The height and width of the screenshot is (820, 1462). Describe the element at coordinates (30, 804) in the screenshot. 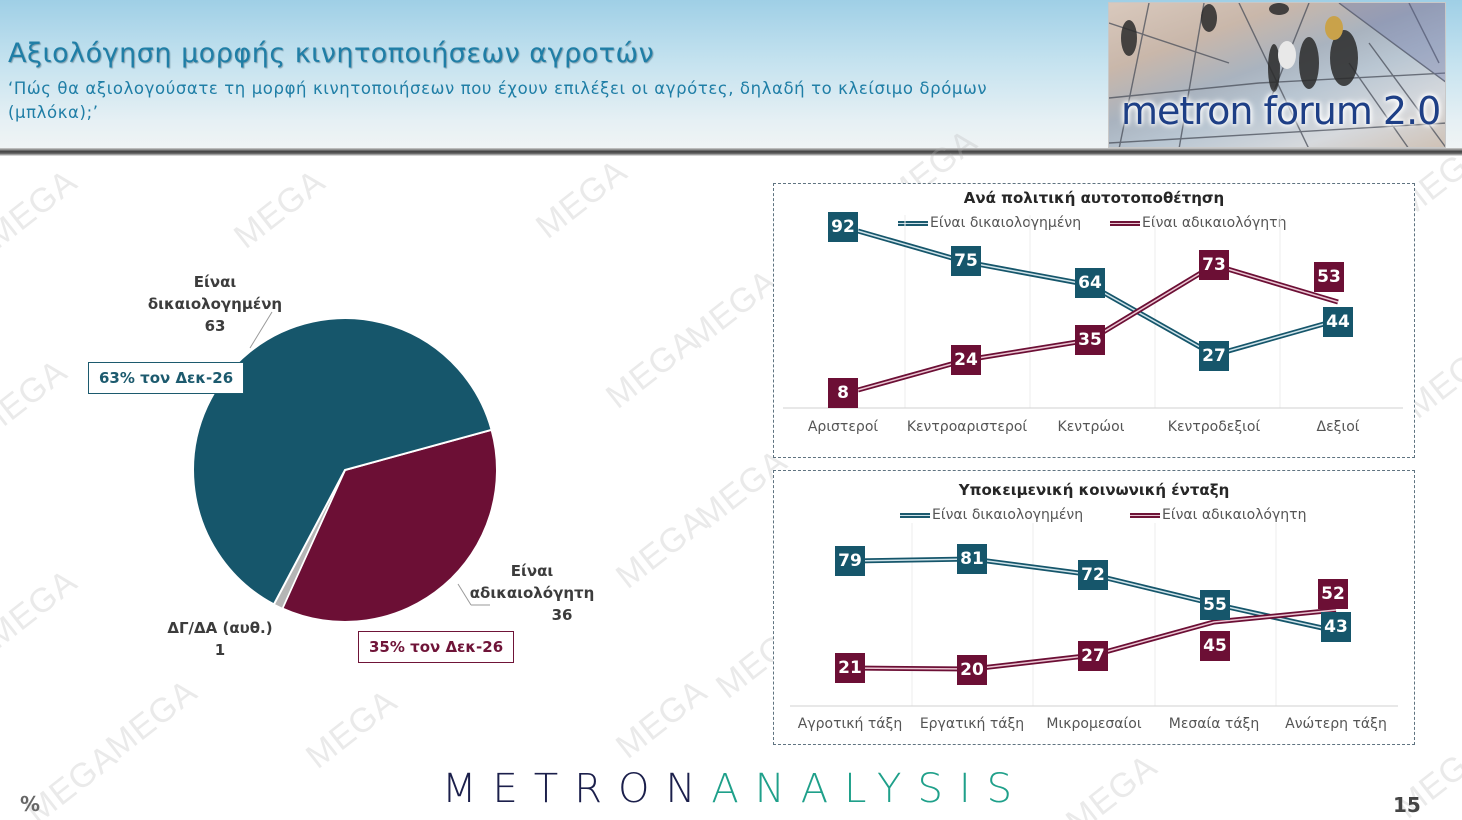

I see `unit-label: %` at that location.